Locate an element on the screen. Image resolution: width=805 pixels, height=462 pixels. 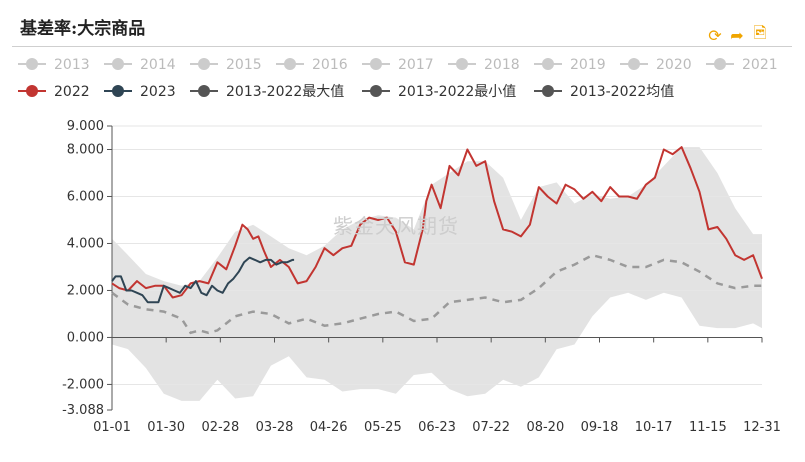
legend-item-11: 2013-2022最大值 is located at coordinates (267, 92).